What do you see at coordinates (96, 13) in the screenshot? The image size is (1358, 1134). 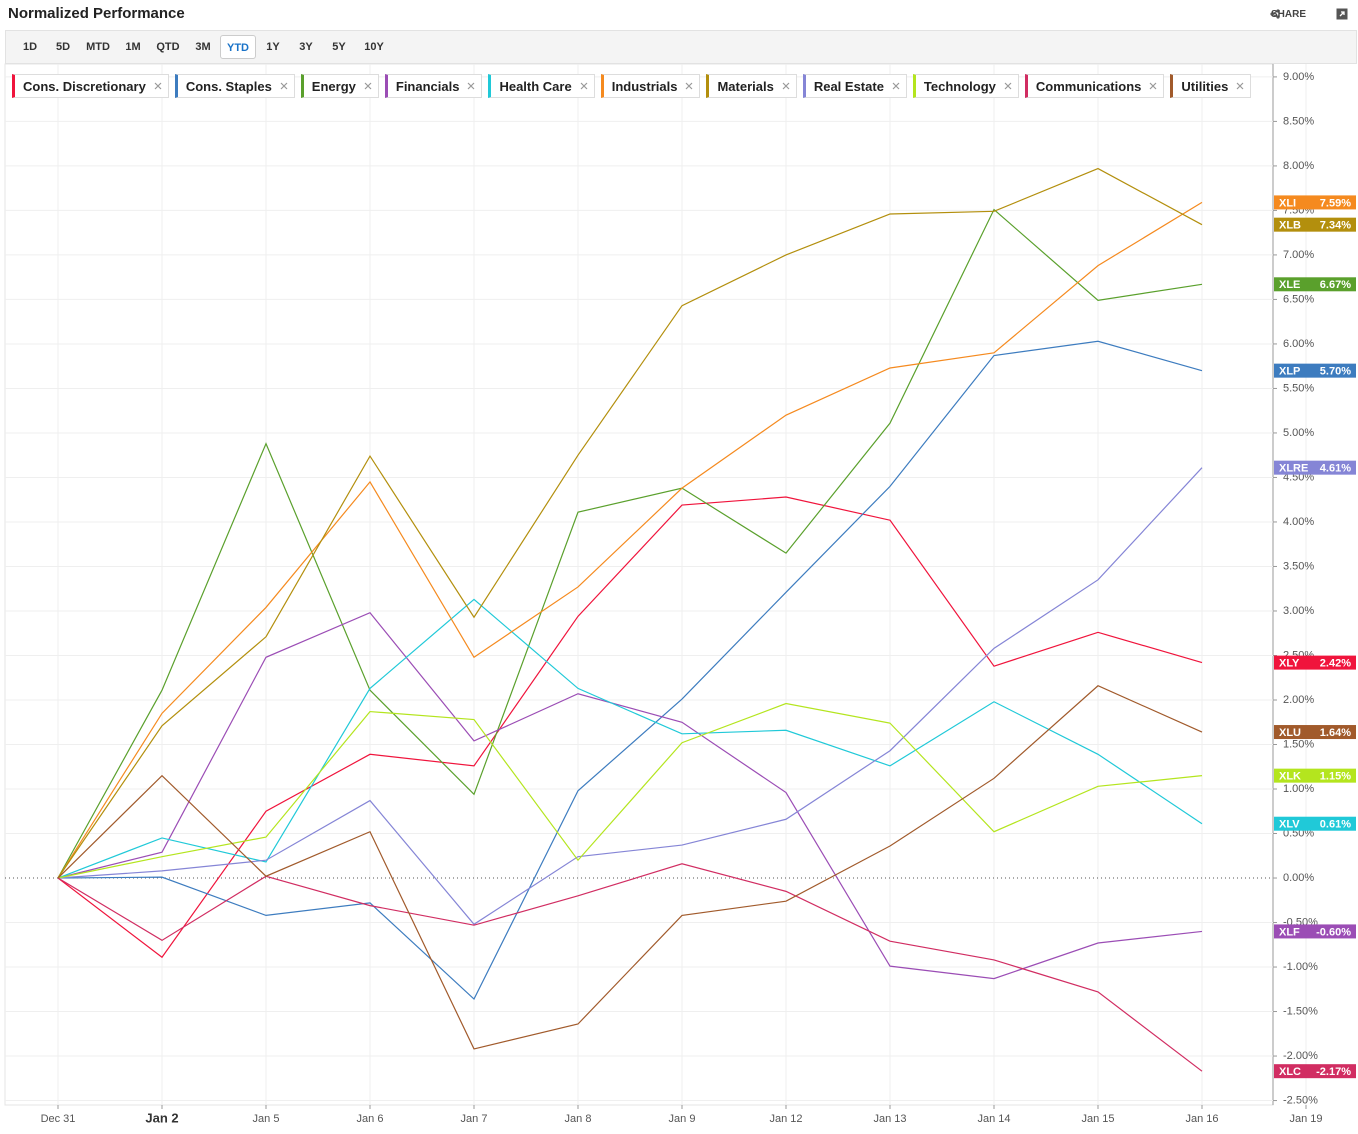 I see `title: Normalized Performance` at bounding box center [96, 13].